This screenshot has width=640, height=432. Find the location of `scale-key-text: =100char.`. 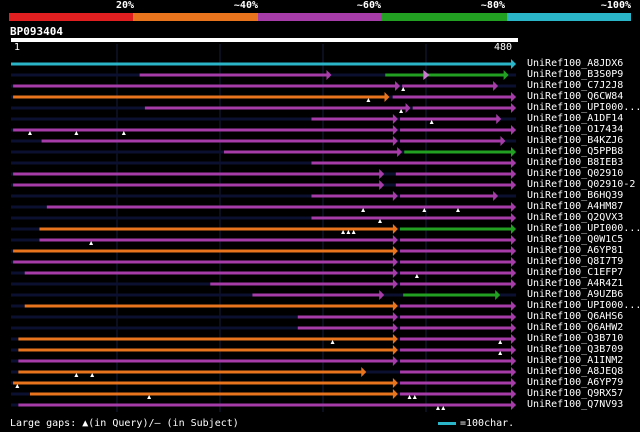

scale-key-text: =100char. is located at coordinates (487, 423).